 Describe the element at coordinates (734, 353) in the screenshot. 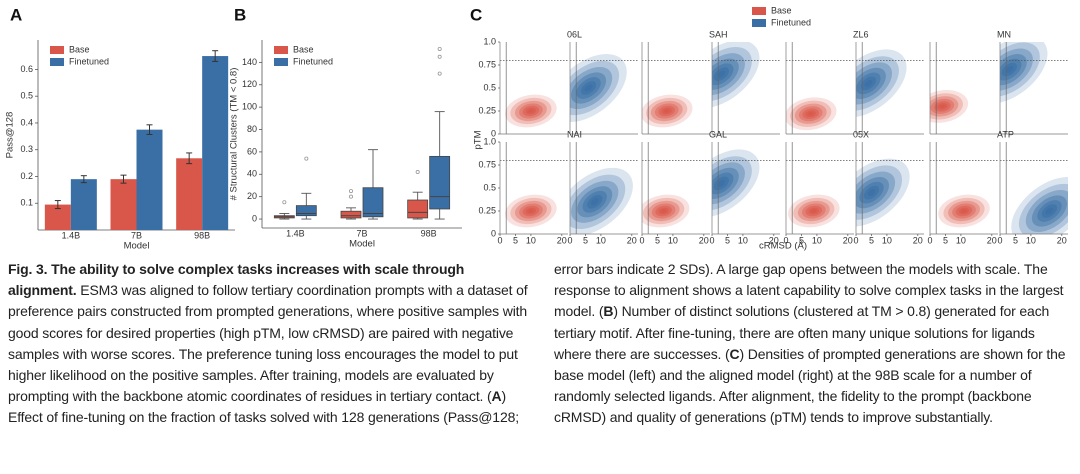

I see `caption-bold: C` at that location.